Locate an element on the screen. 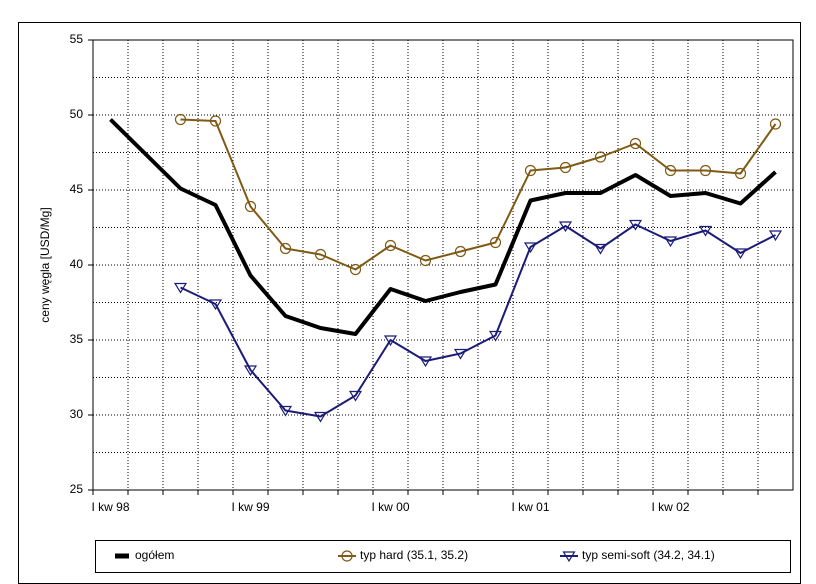  legend-label: ogółem is located at coordinates (154, 555).